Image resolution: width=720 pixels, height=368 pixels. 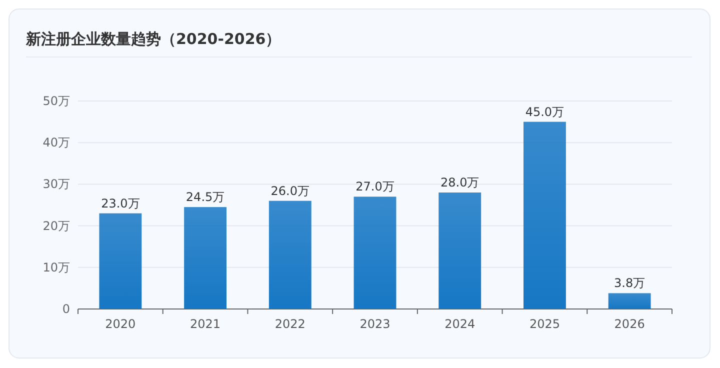 I want to click on y-tick-label: 30万, so click(x=56, y=184).